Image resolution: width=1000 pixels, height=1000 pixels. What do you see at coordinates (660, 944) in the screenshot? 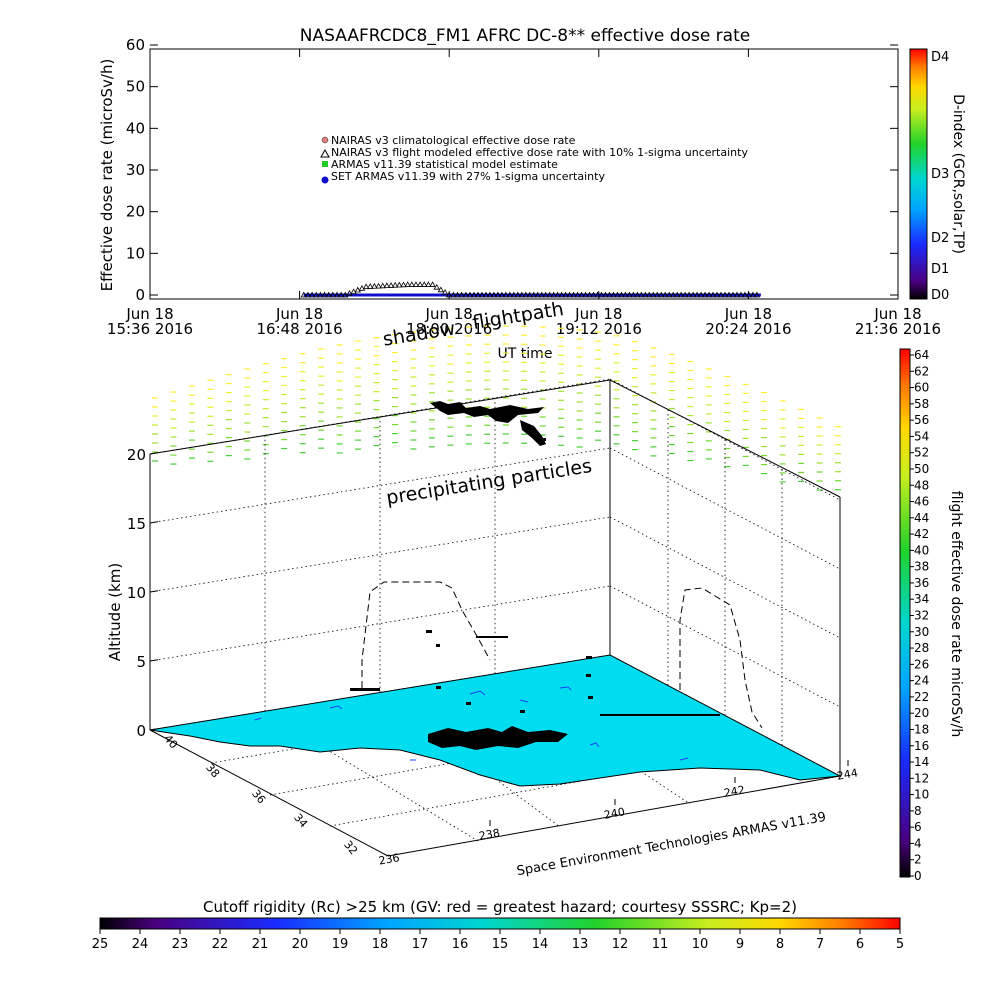
I see `rigidity-tick-label: 11` at bounding box center [660, 944].